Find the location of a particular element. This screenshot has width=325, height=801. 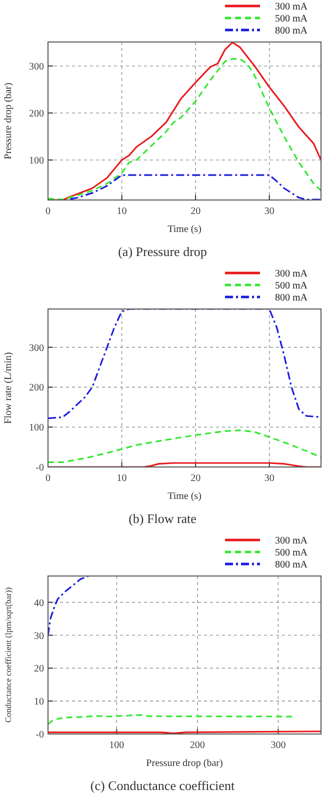

text: (a) Pressure drop is located at coordinates (162, 251).